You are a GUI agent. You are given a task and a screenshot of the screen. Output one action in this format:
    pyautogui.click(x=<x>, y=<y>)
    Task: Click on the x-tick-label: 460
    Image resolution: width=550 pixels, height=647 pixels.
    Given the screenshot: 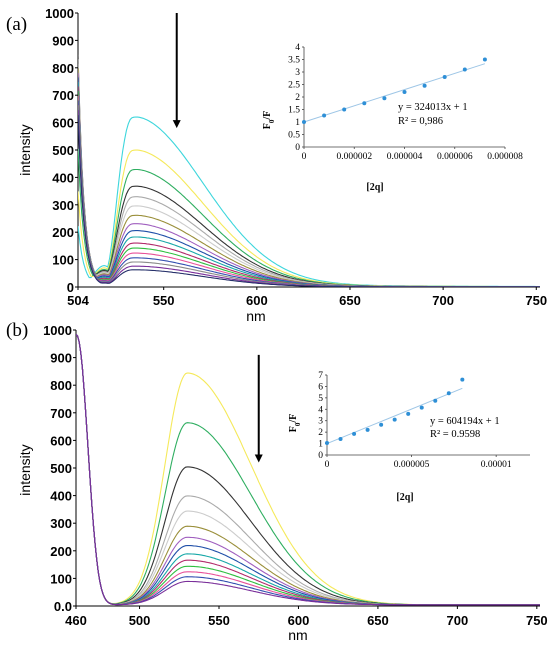 What is the action you would take?
    pyautogui.click(x=76, y=620)
    